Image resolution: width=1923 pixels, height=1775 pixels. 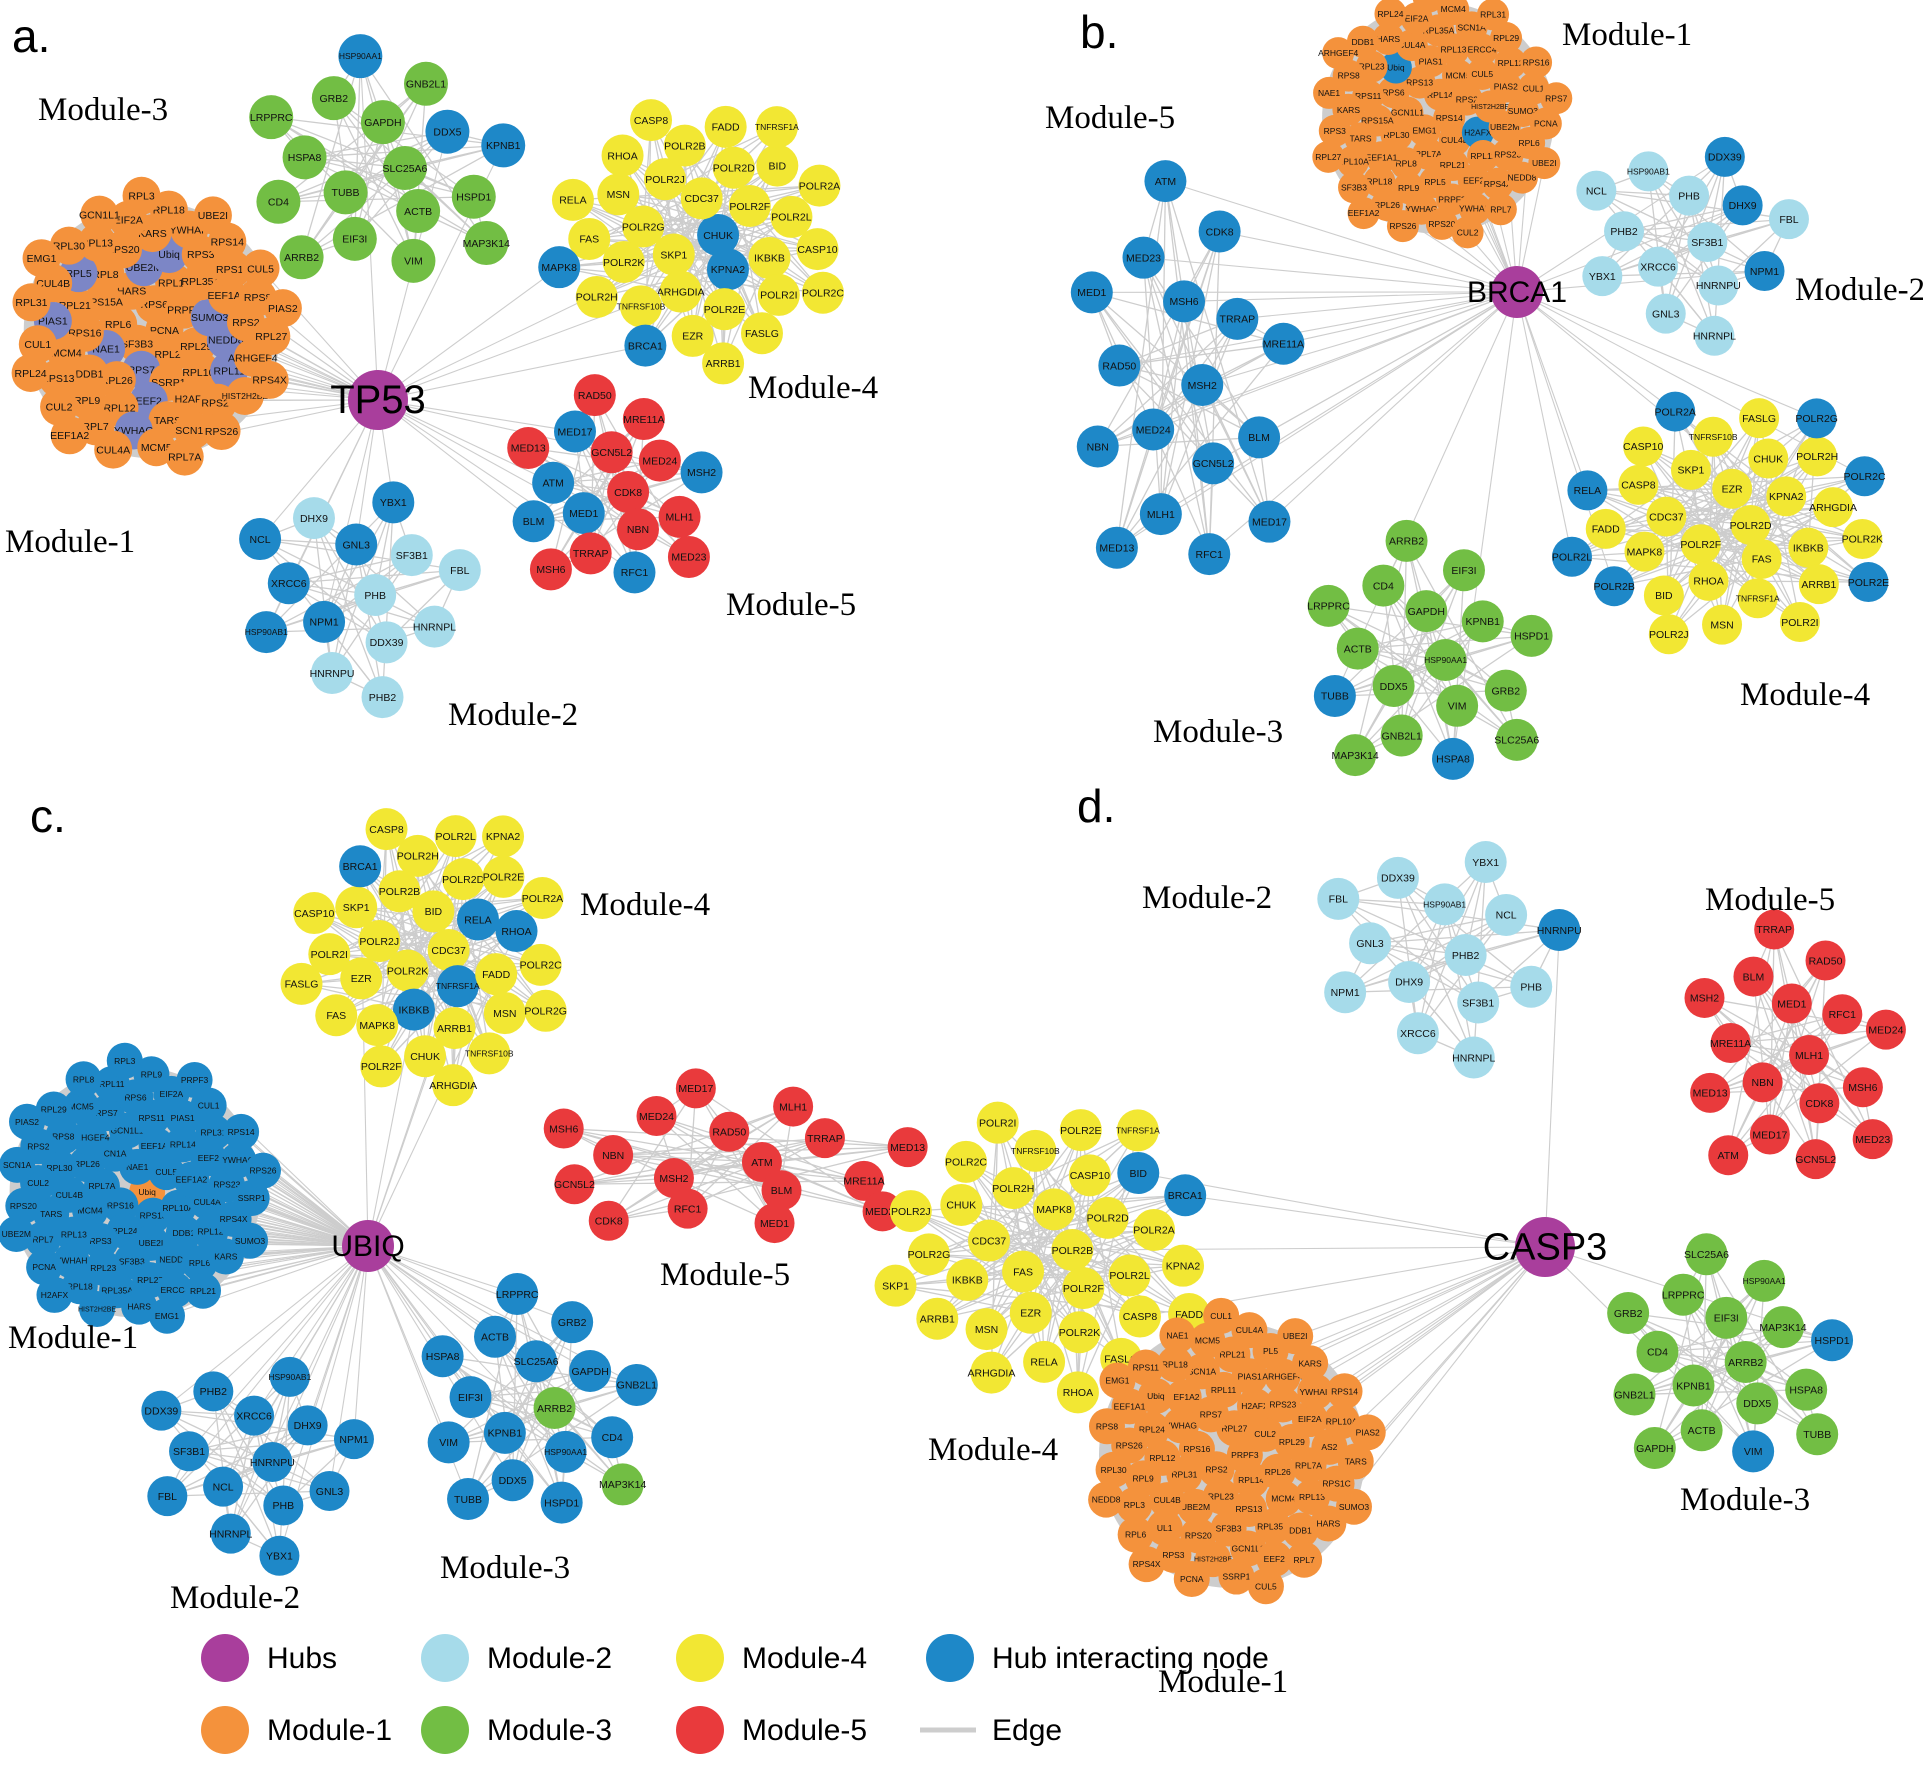 I want to click on node-RPS23, so click(x=1282, y=1404).